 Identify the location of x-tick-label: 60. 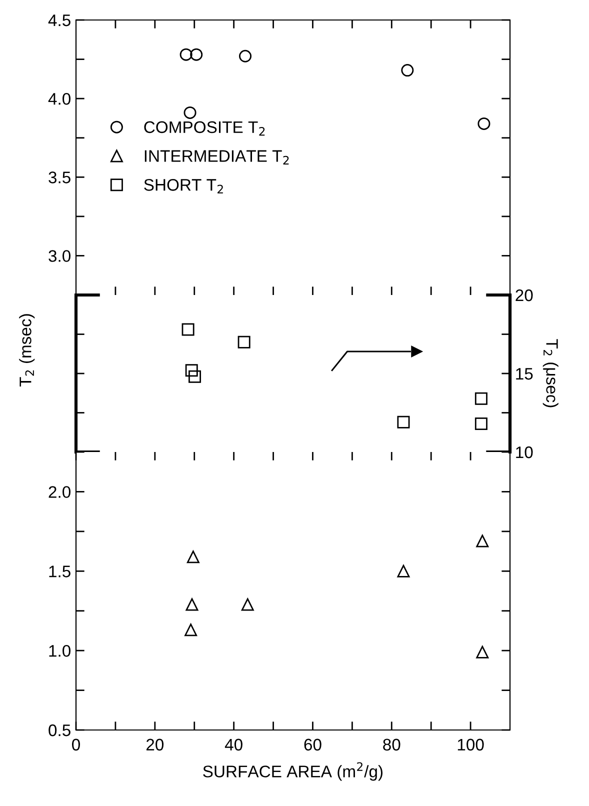
(313, 744).